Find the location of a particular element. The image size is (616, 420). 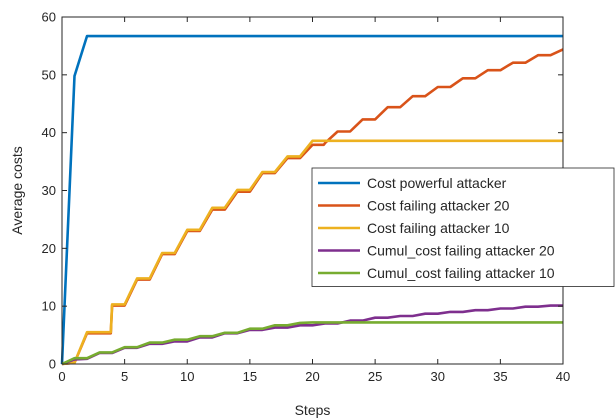

y-tick-label: 40 is located at coordinates (49, 132).